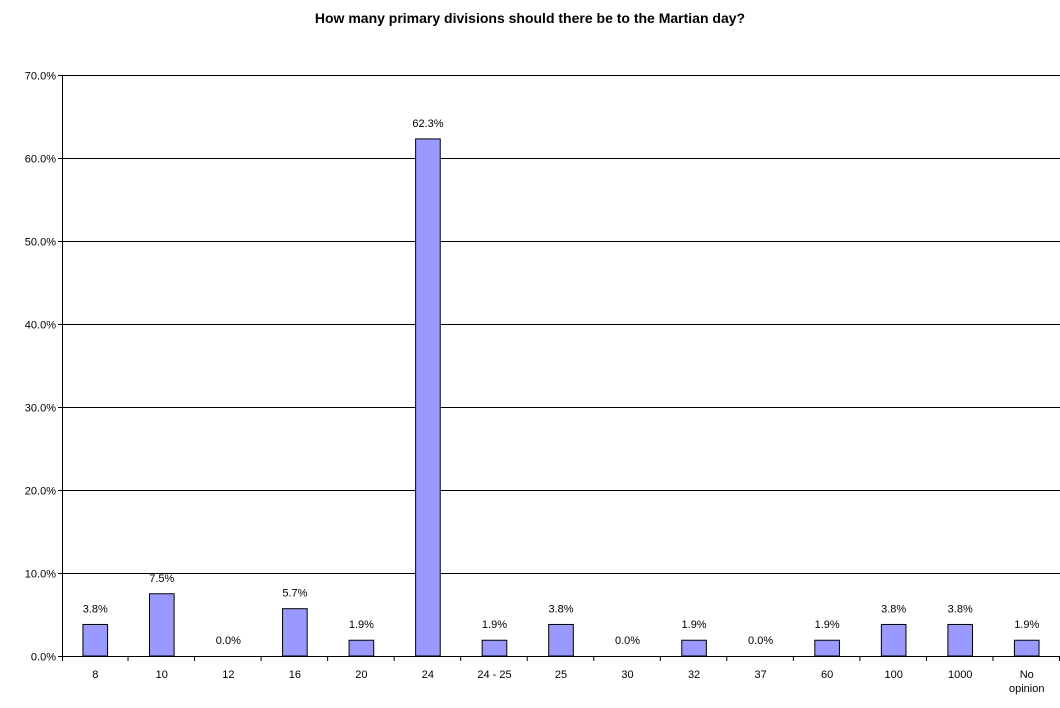 This screenshot has height=708, width=1060. I want to click on x-tick-label: 10, so click(162, 675).